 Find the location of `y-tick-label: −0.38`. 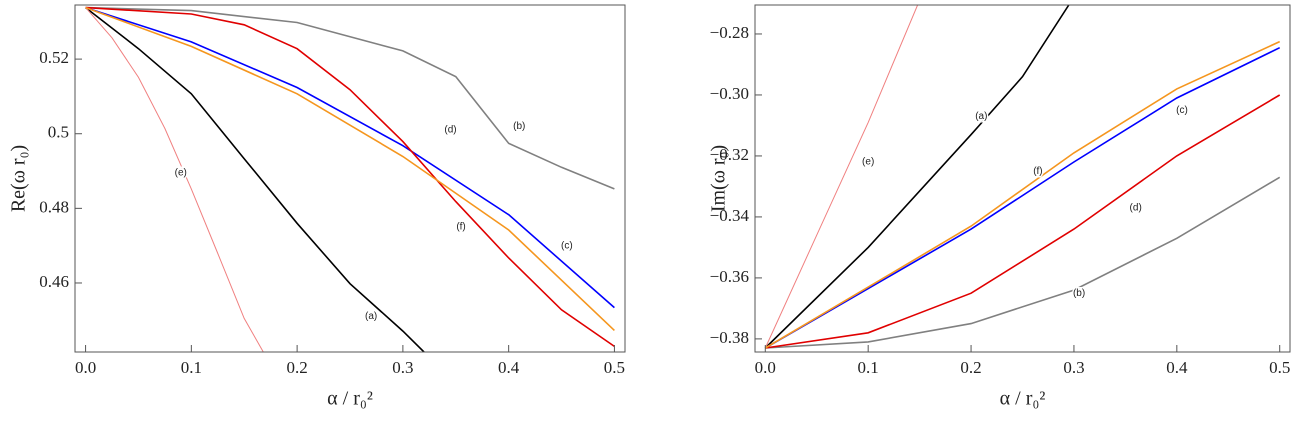

y-tick-label: −0.38 is located at coordinates (729, 337).